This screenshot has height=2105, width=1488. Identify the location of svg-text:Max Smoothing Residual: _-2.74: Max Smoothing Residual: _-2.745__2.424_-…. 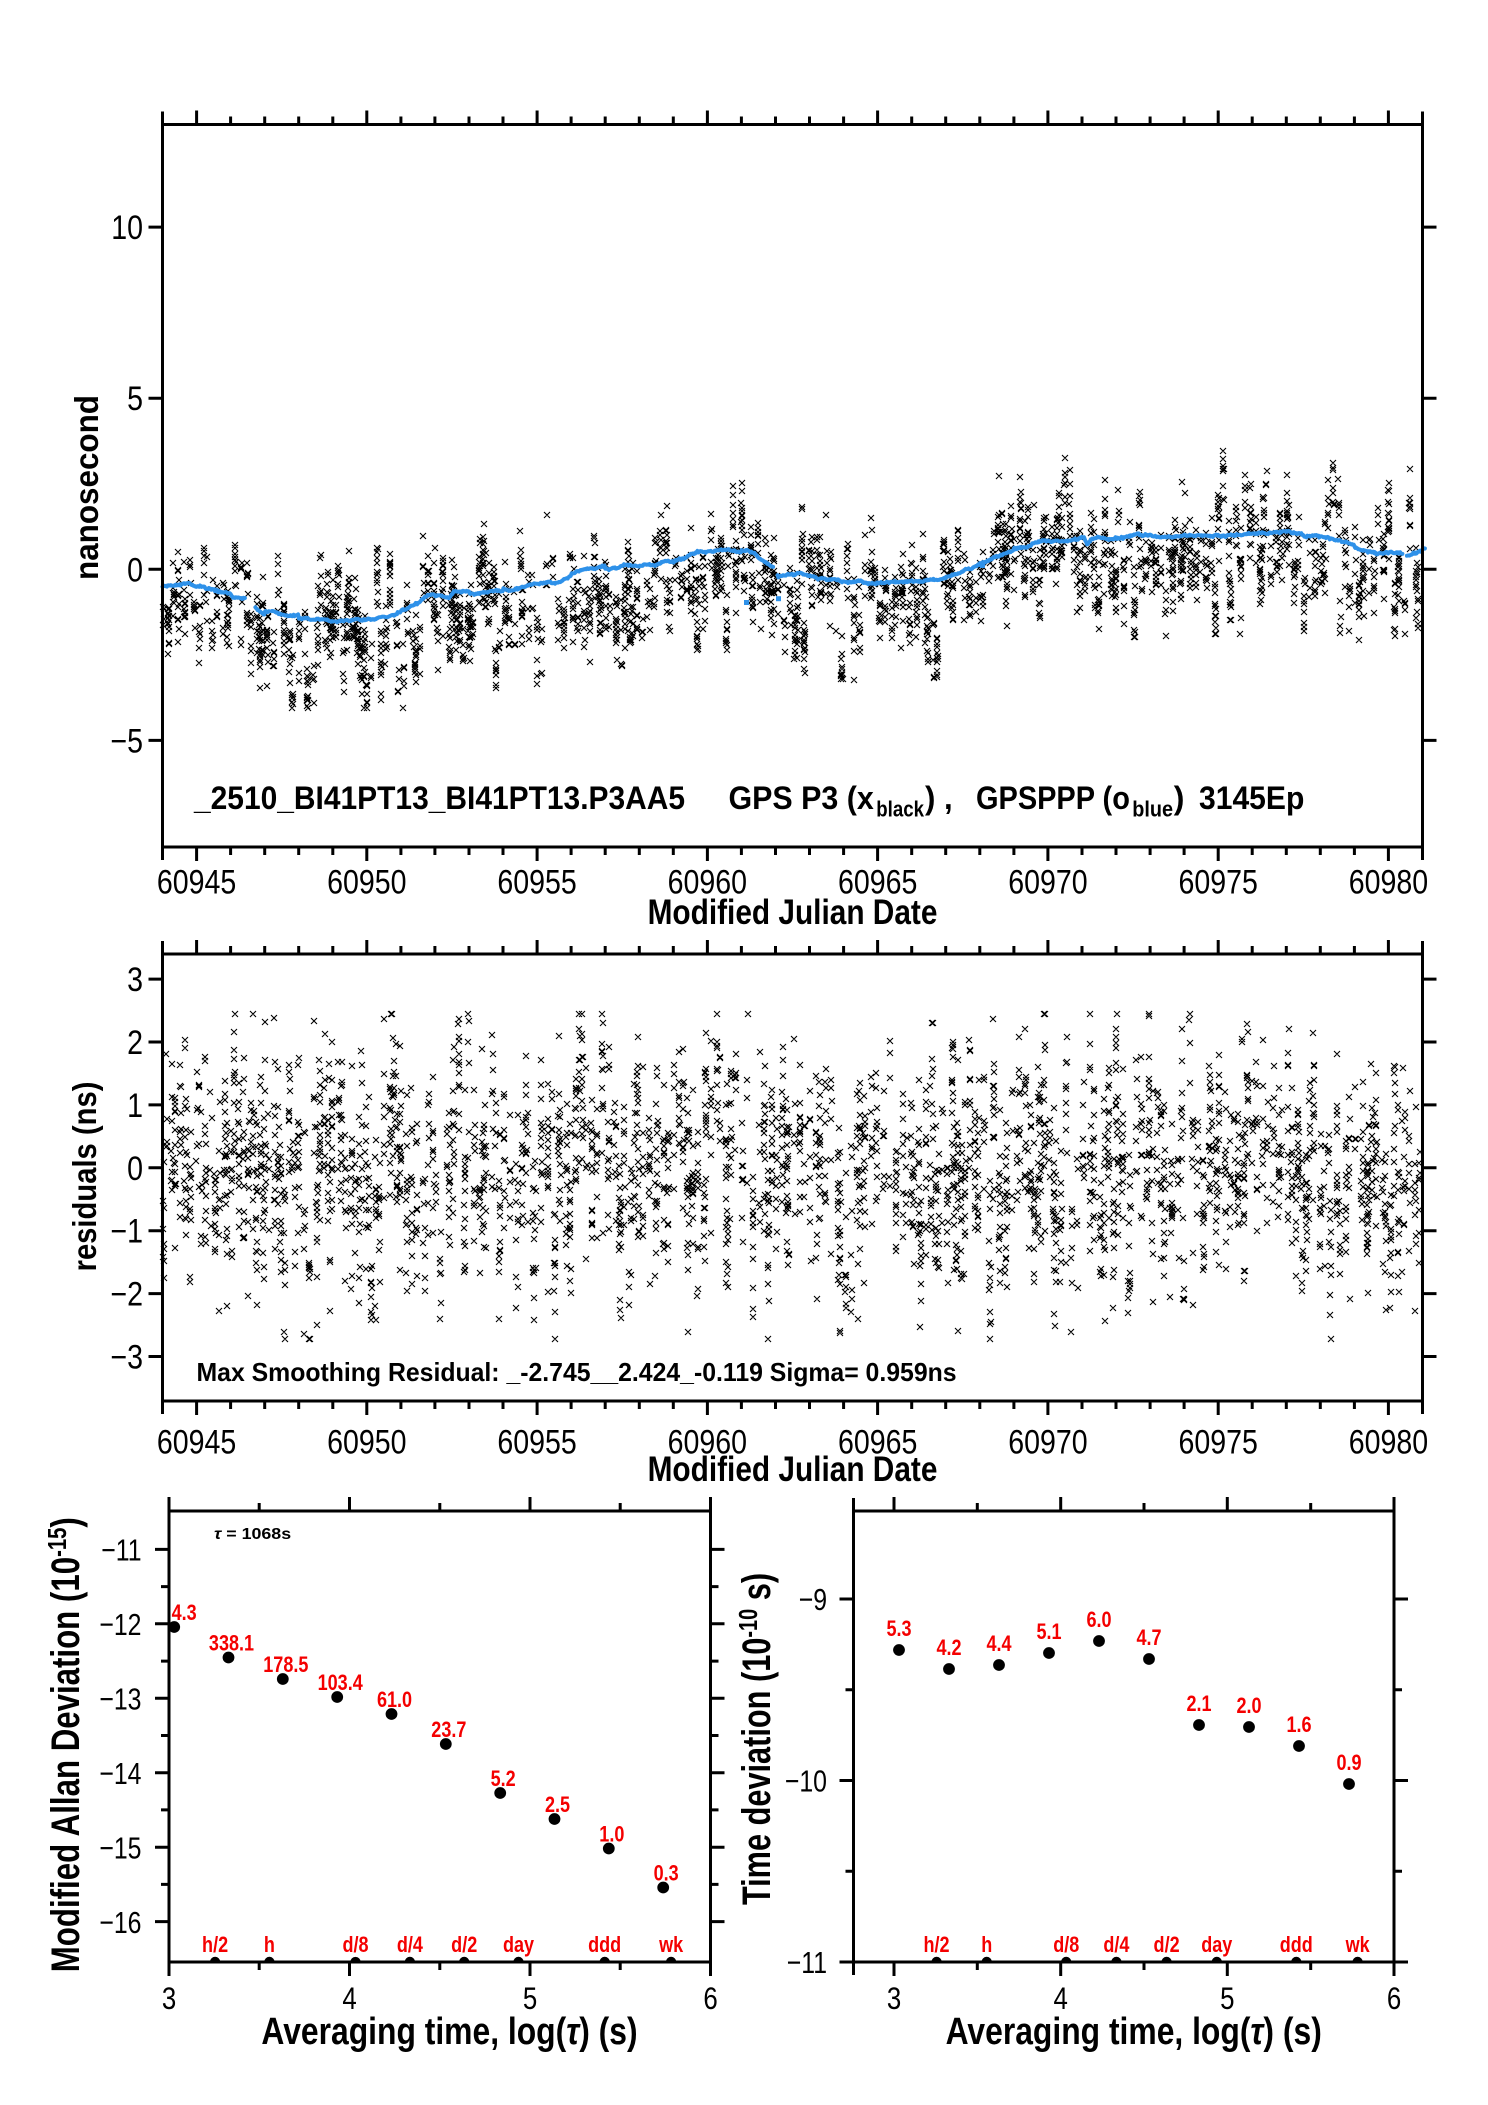
(577, 1373).